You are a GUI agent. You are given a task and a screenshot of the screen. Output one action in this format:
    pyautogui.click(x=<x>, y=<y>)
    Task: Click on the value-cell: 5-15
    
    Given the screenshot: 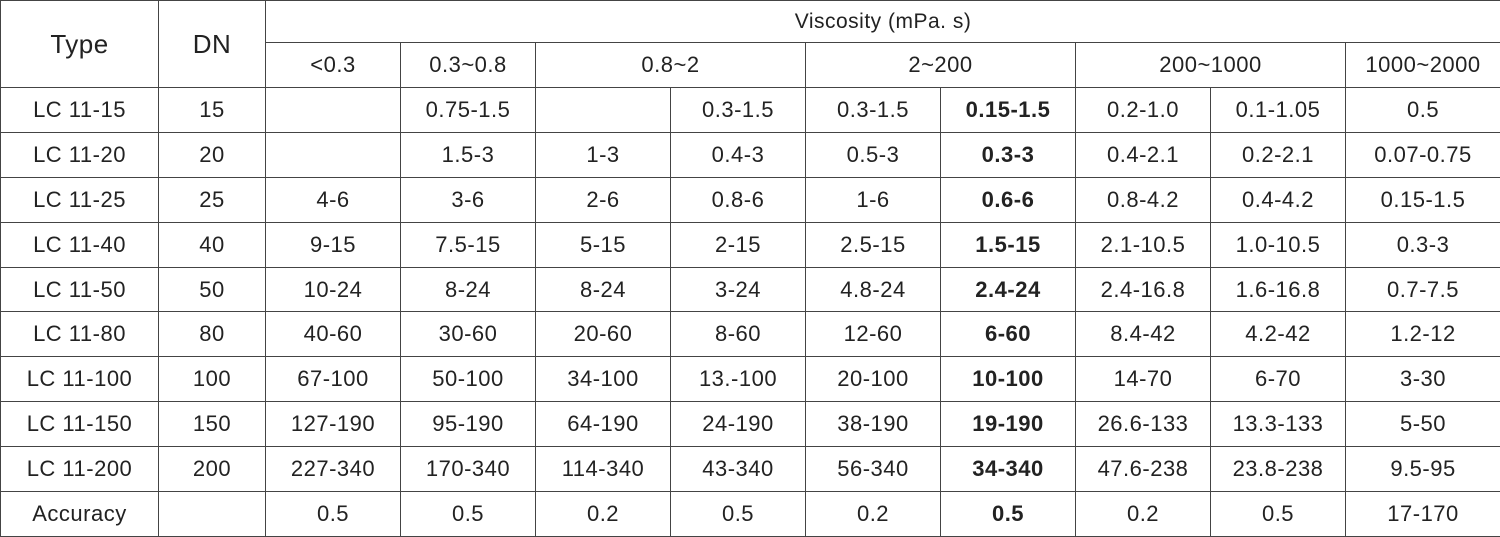 What is the action you would take?
    pyautogui.click(x=603, y=244)
    